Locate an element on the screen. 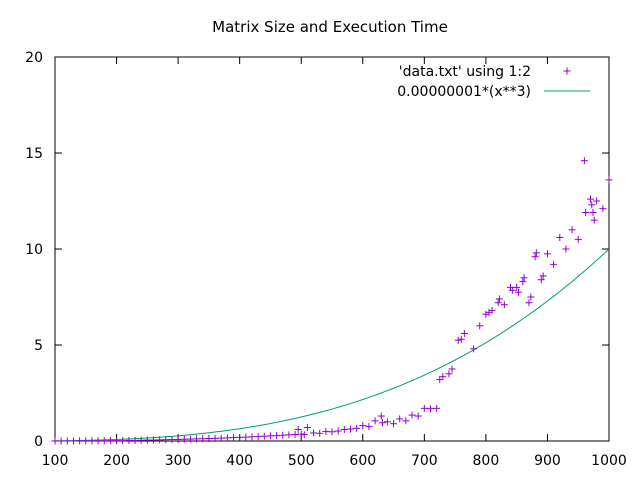 The image size is (640, 480). x-tick-label: 100 is located at coordinates (55, 461).